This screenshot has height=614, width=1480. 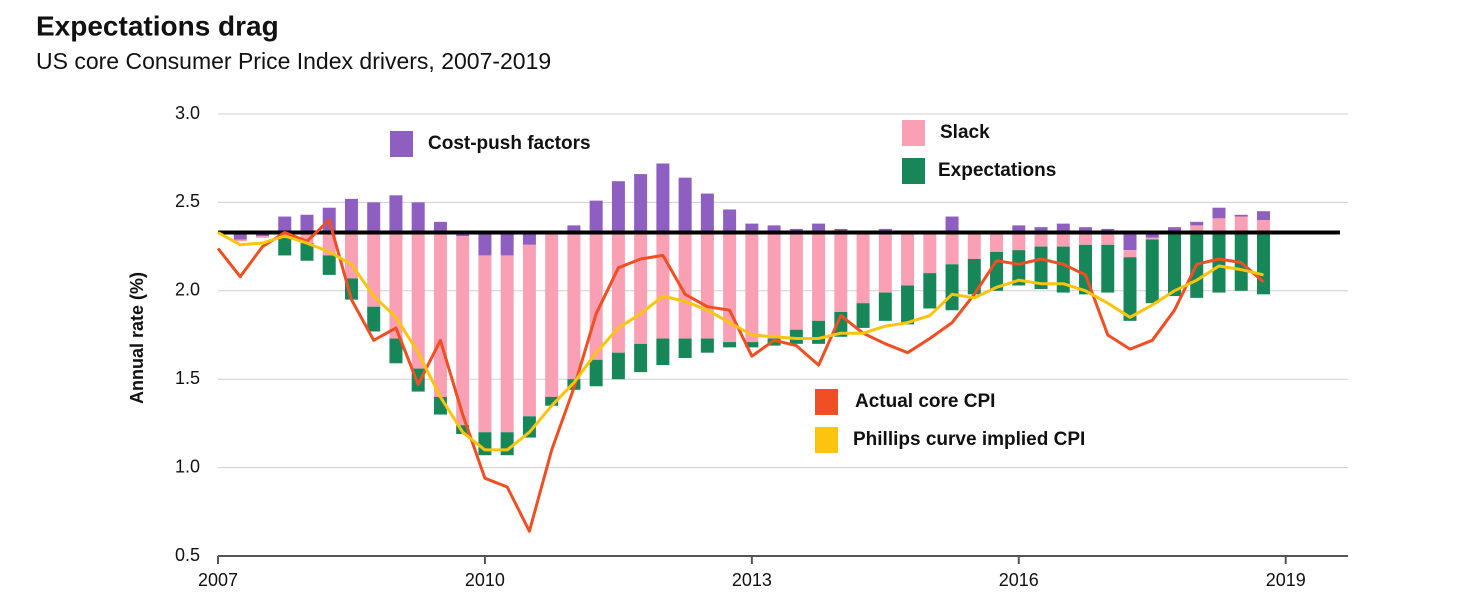 What do you see at coordinates (187, 466) in the screenshot?
I see `y-tick-label: 1.0` at bounding box center [187, 466].